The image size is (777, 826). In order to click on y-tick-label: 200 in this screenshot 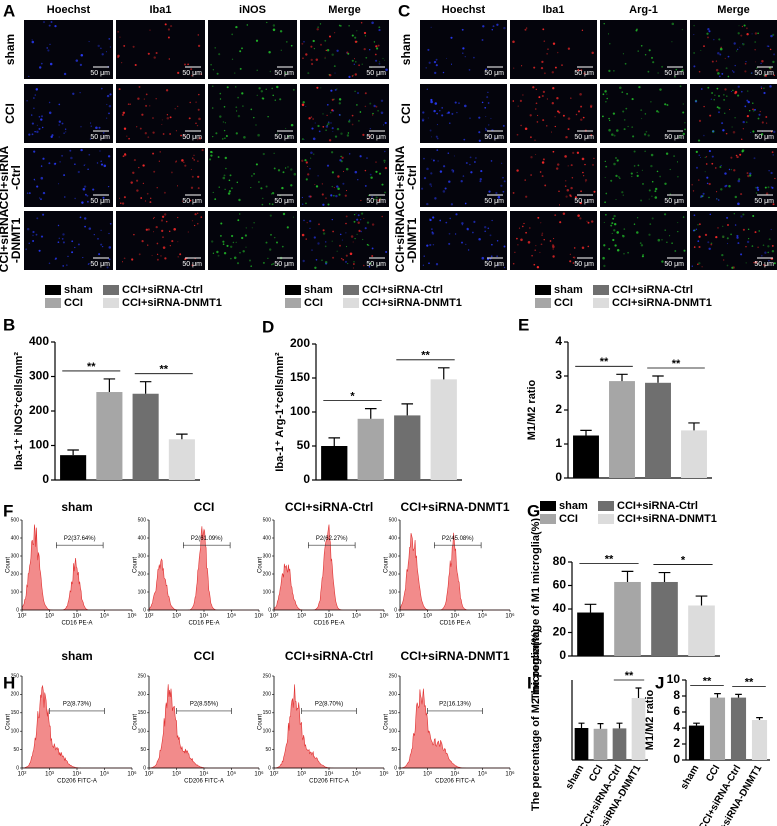, I will do `click(15, 695)`.